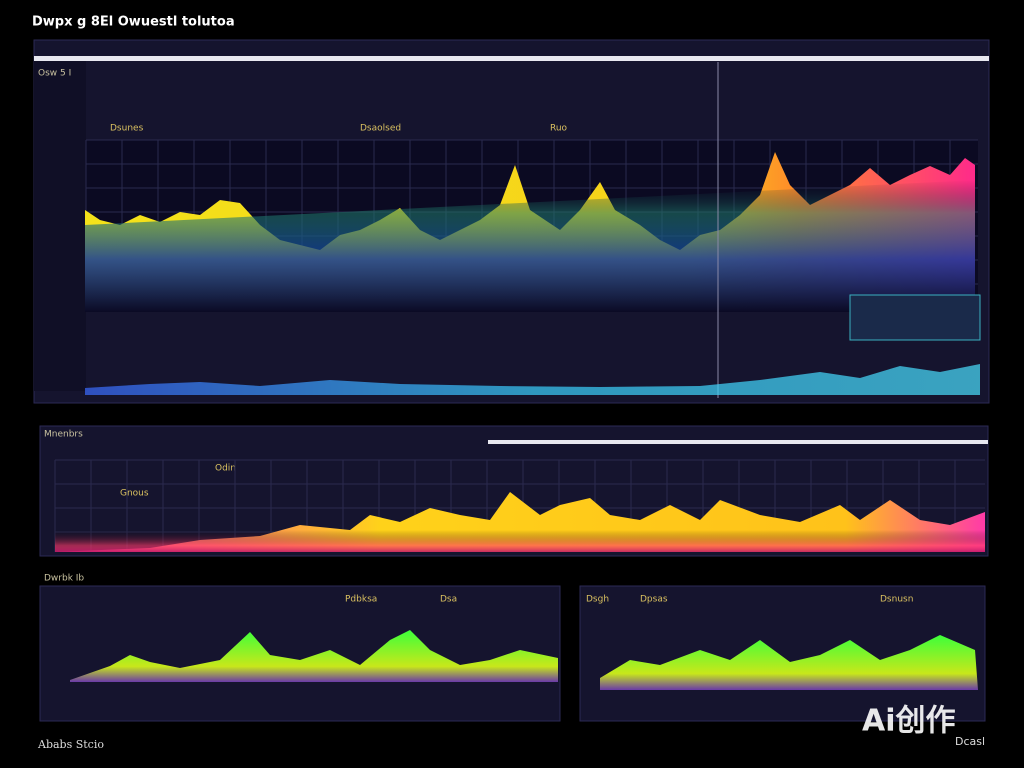 This screenshot has height=768, width=1024. I want to click on panel, so click(300, 653).